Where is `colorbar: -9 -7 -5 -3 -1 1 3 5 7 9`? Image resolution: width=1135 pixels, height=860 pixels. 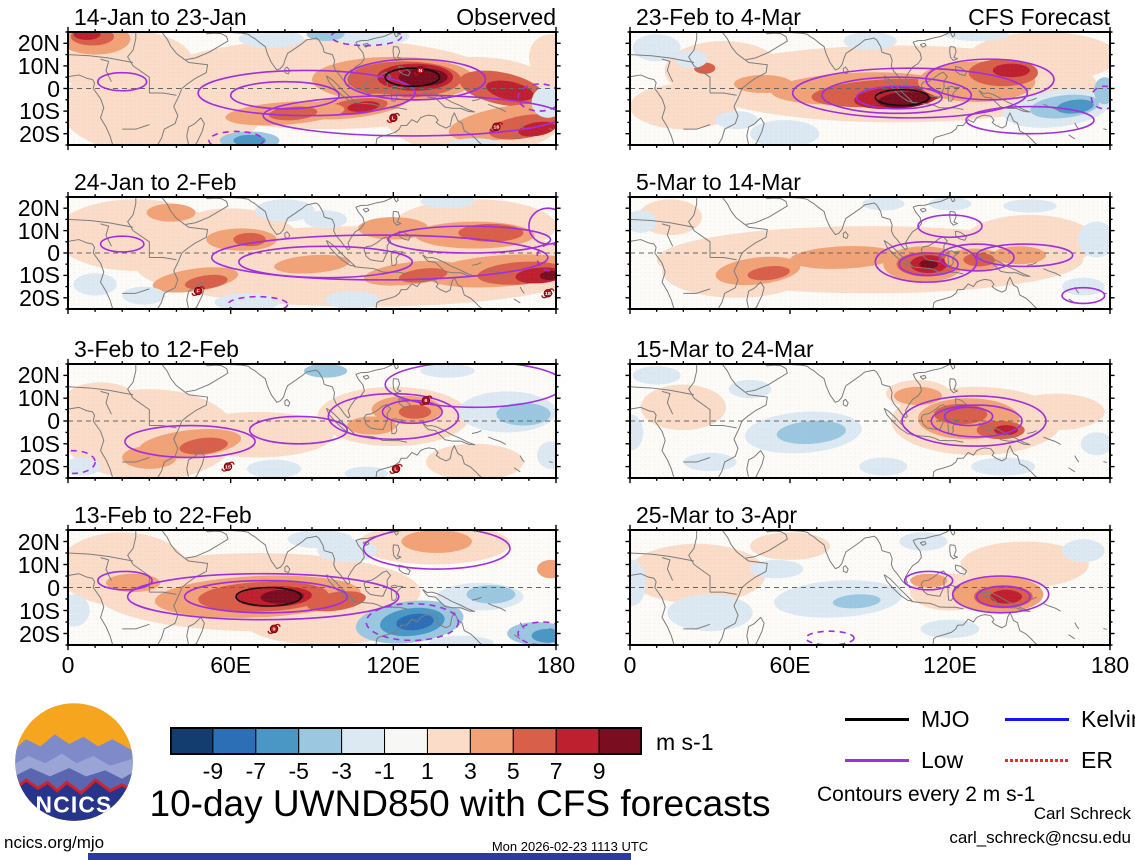
colorbar: -9 -7 -5 -3 -1 1 3 5 7 9 is located at coordinates (406, 755).